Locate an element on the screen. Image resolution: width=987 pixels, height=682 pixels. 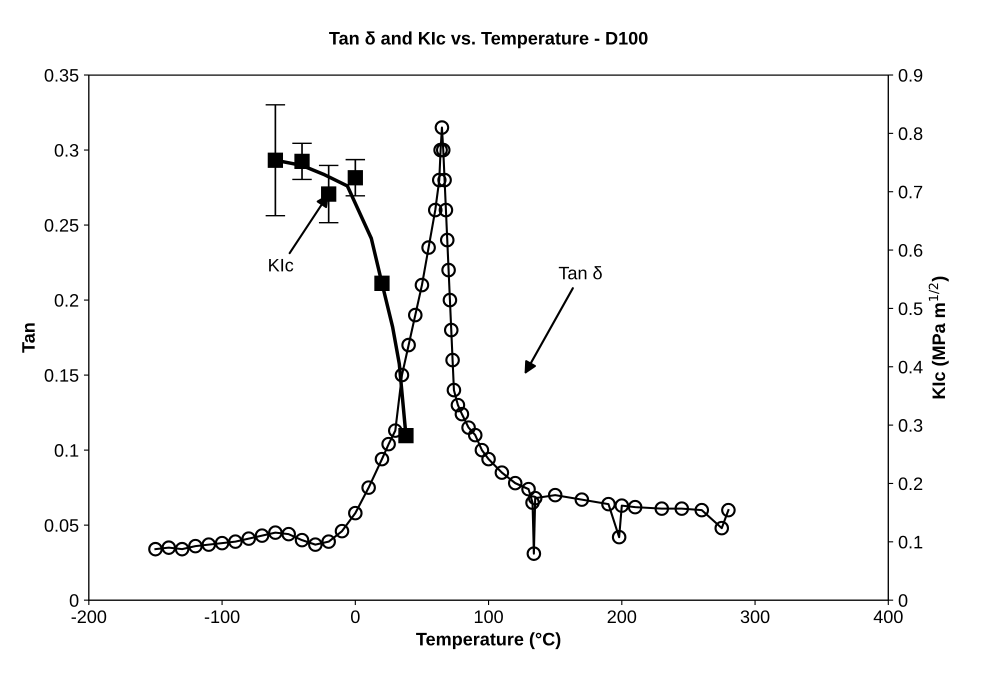
y2-axis-title: KIc (MPa m$^{1/2}$) is located at coordinates (938, 337).